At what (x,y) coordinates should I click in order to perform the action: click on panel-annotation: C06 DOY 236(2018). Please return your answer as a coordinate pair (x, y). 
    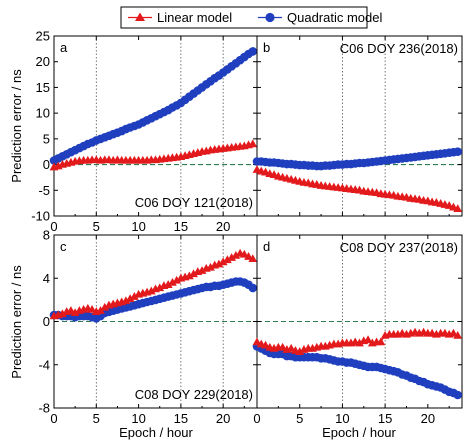
    Looking at the image, I should click on (399, 48).